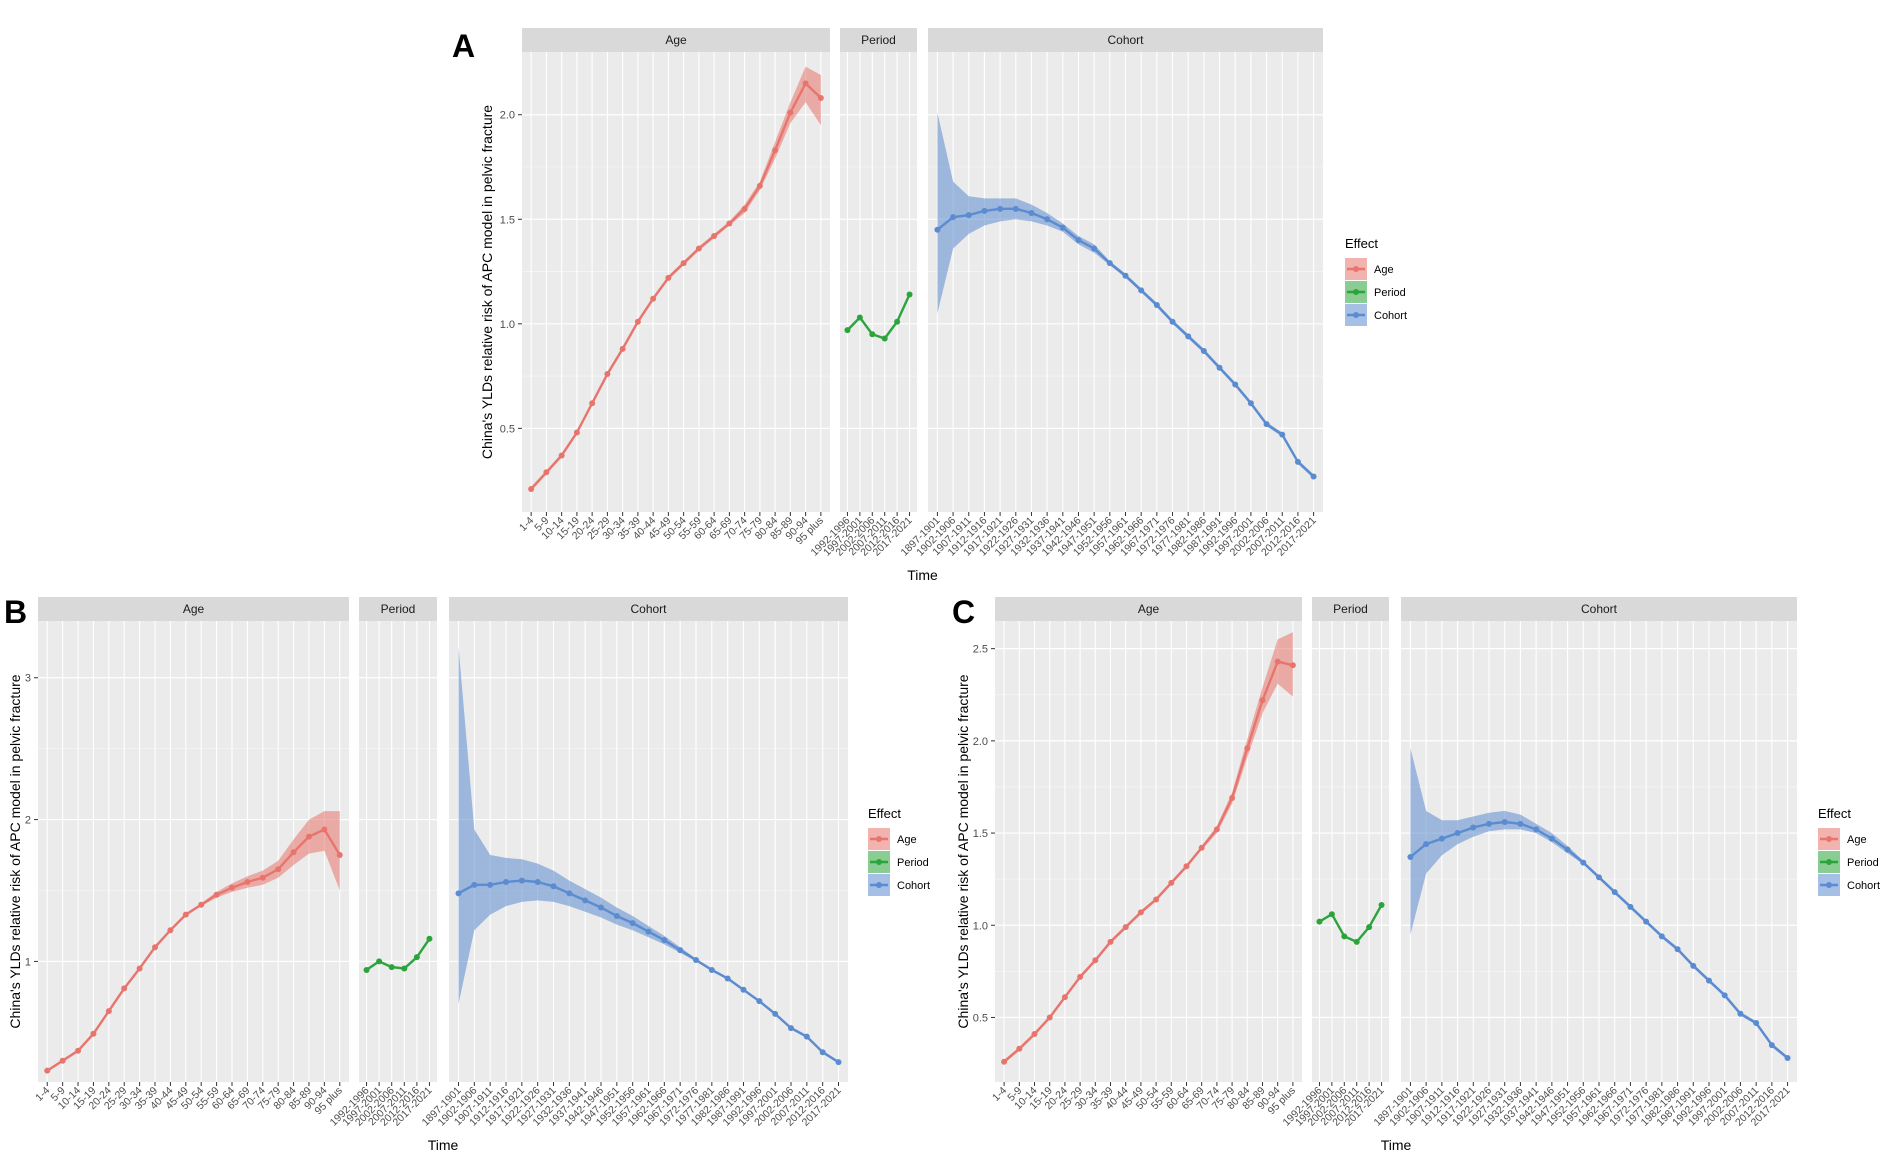 This screenshot has height=1155, width=1890. What do you see at coordinates (963, 612) in the screenshot?
I see `panel-letter: C` at bounding box center [963, 612].